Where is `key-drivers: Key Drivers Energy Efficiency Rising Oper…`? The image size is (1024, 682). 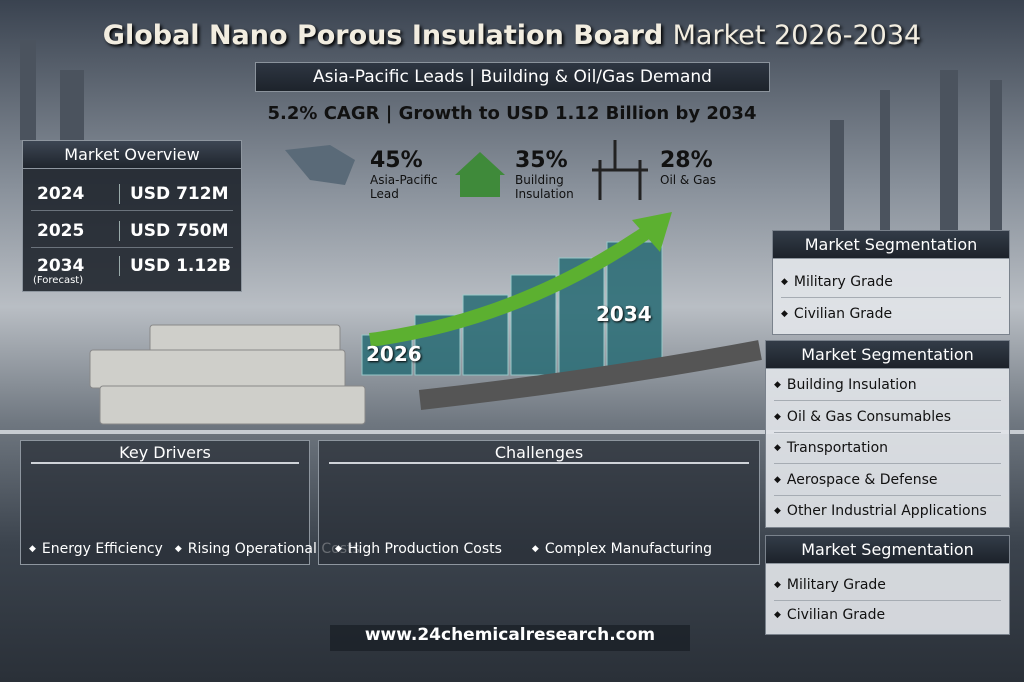
key-drivers: Key Drivers Energy Efficiency Rising Oper… is located at coordinates (190, 502).